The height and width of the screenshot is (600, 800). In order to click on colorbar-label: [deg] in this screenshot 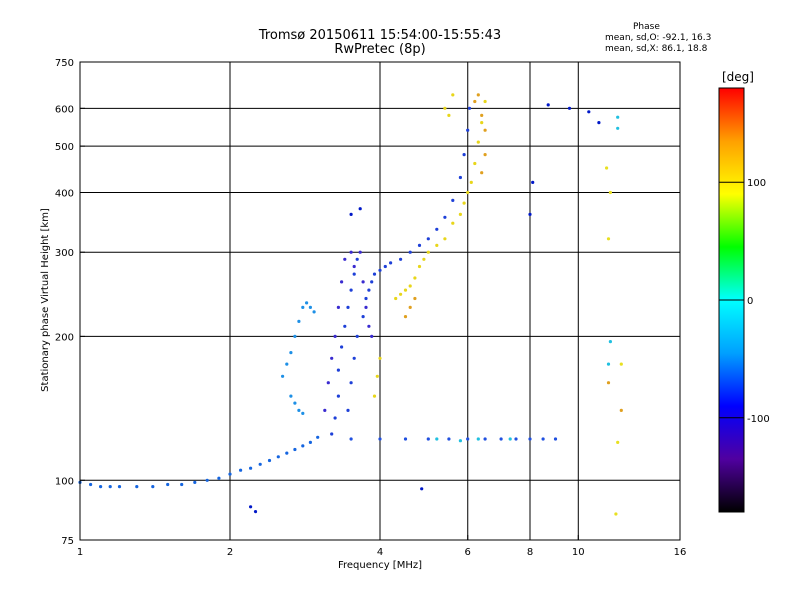, I will do `click(738, 77)`.